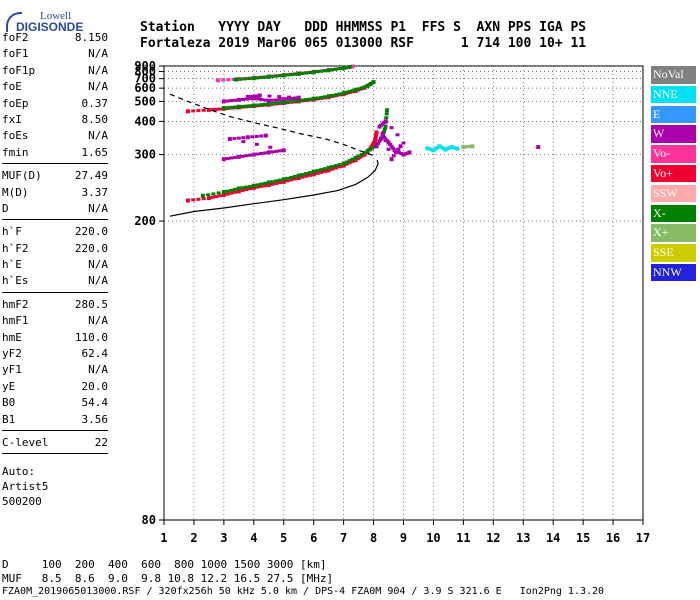 This screenshot has height=600, width=700. What do you see at coordinates (55, 221) in the screenshot?
I see `param-separator` at bounding box center [55, 221].